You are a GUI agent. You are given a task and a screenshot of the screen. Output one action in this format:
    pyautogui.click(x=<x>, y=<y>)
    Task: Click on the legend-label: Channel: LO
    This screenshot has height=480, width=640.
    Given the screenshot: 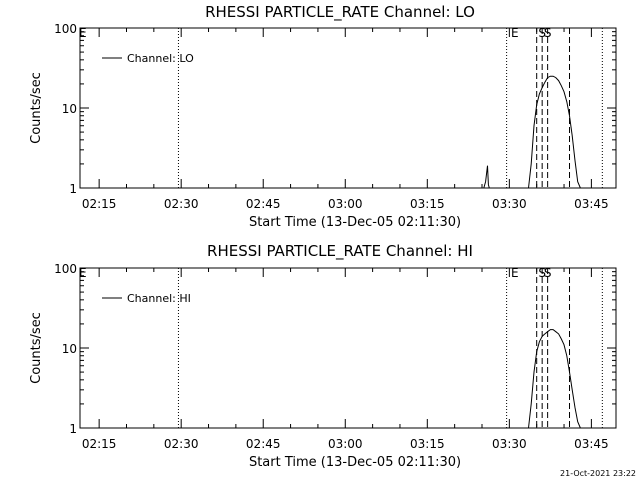 What is the action you would take?
    pyautogui.click(x=160, y=58)
    